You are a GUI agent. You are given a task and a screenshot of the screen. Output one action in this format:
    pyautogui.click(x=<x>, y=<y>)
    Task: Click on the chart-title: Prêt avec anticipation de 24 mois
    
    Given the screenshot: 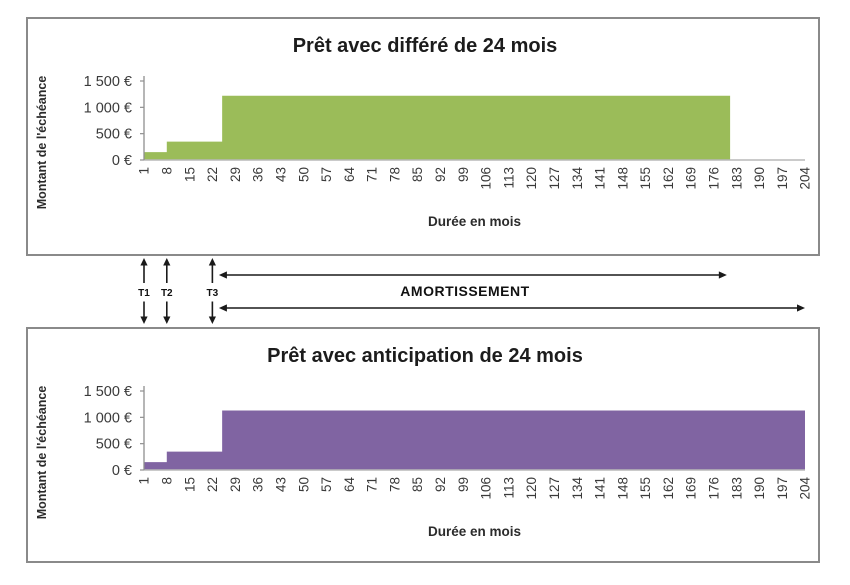 What is the action you would take?
    pyautogui.click(x=425, y=356)
    